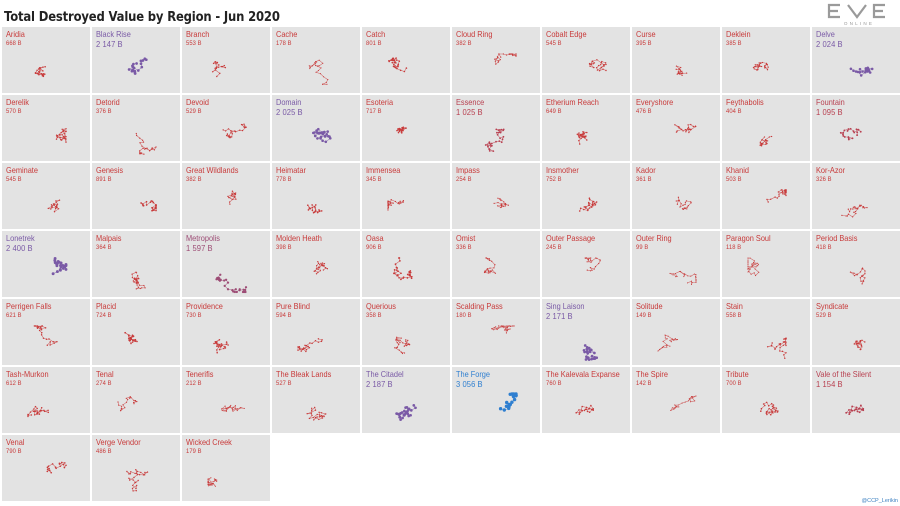  What do you see at coordinates (676, 332) in the screenshot?
I see `region-cell: Solitude 149 B` at bounding box center [676, 332].